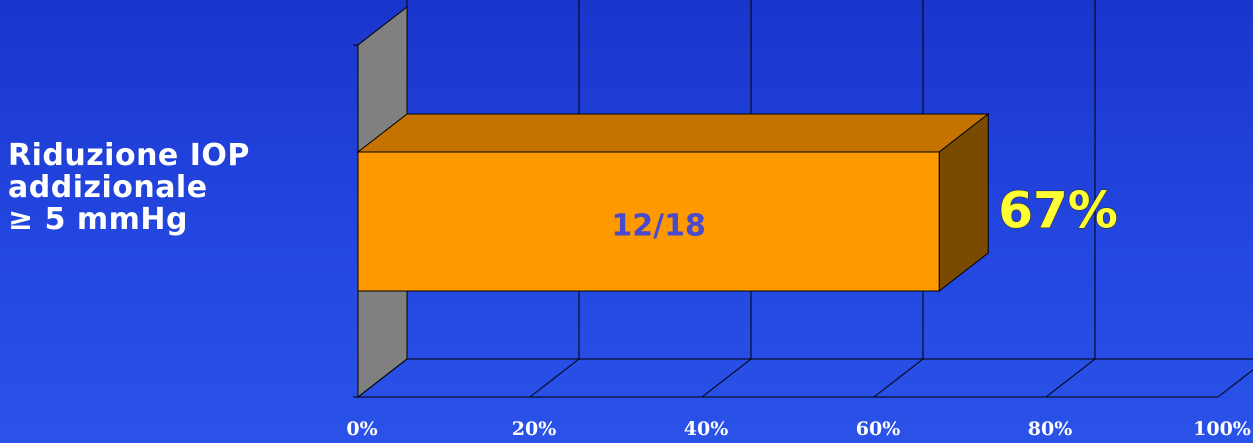 This screenshot has width=1253, height=443. What do you see at coordinates (129, 155) in the screenshot?
I see `category-label-line-1: Riduzione IOP` at bounding box center [129, 155].